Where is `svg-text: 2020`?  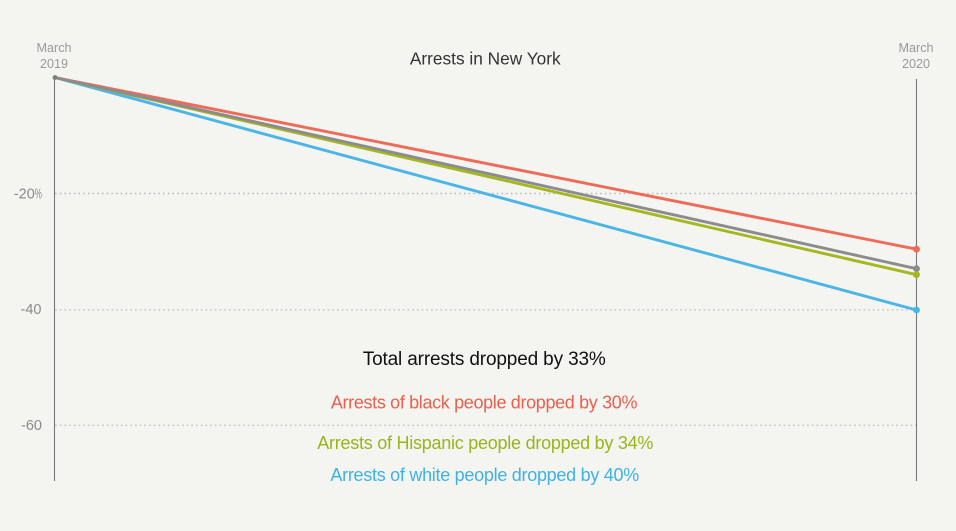 svg-text: 2020 is located at coordinates (916, 64).